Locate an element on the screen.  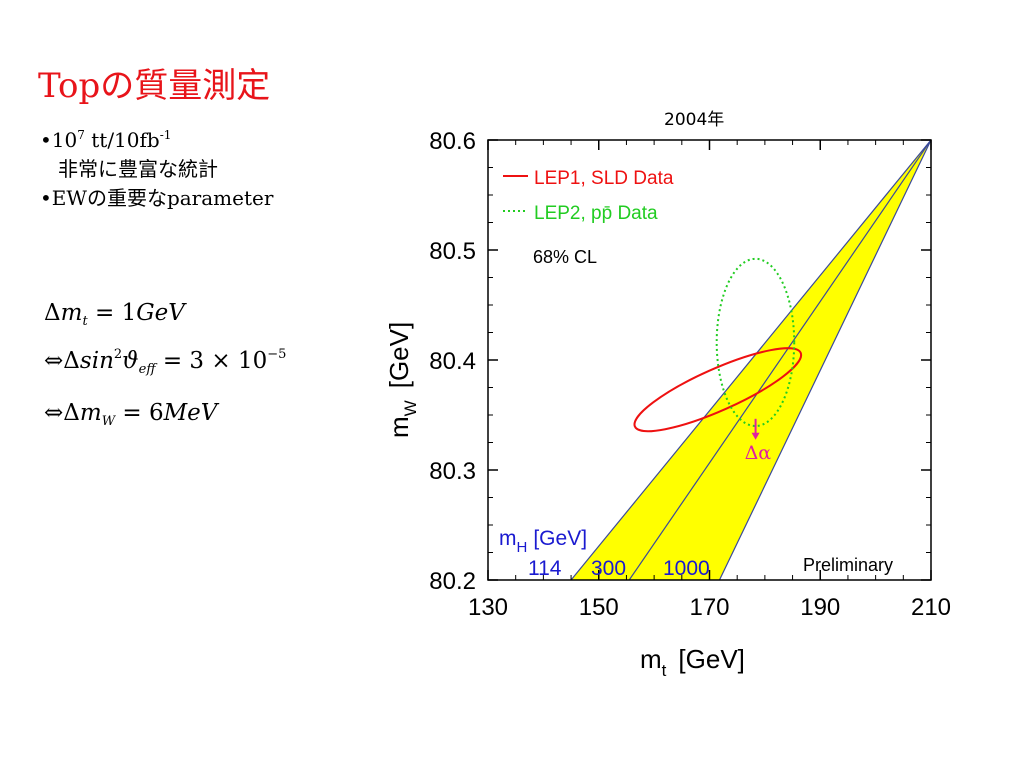
bullet-list: •107 tt/10fb-1 非常に豊富な統計 •EWの重要なparameter is located at coordinates (156, 169).